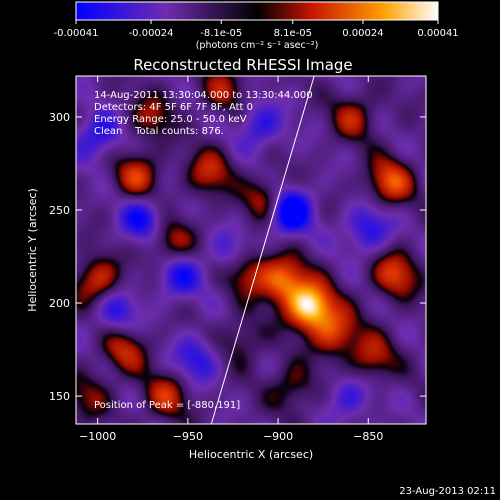  I want to click on colorbar-tick-label: 8.1e-05, so click(293, 33).